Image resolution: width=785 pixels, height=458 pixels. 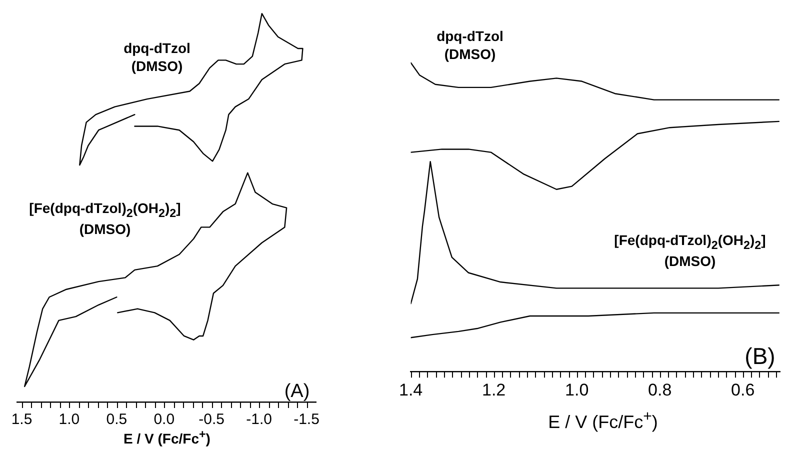 I want to click on x-tick-label: 0.6, so click(x=743, y=390).